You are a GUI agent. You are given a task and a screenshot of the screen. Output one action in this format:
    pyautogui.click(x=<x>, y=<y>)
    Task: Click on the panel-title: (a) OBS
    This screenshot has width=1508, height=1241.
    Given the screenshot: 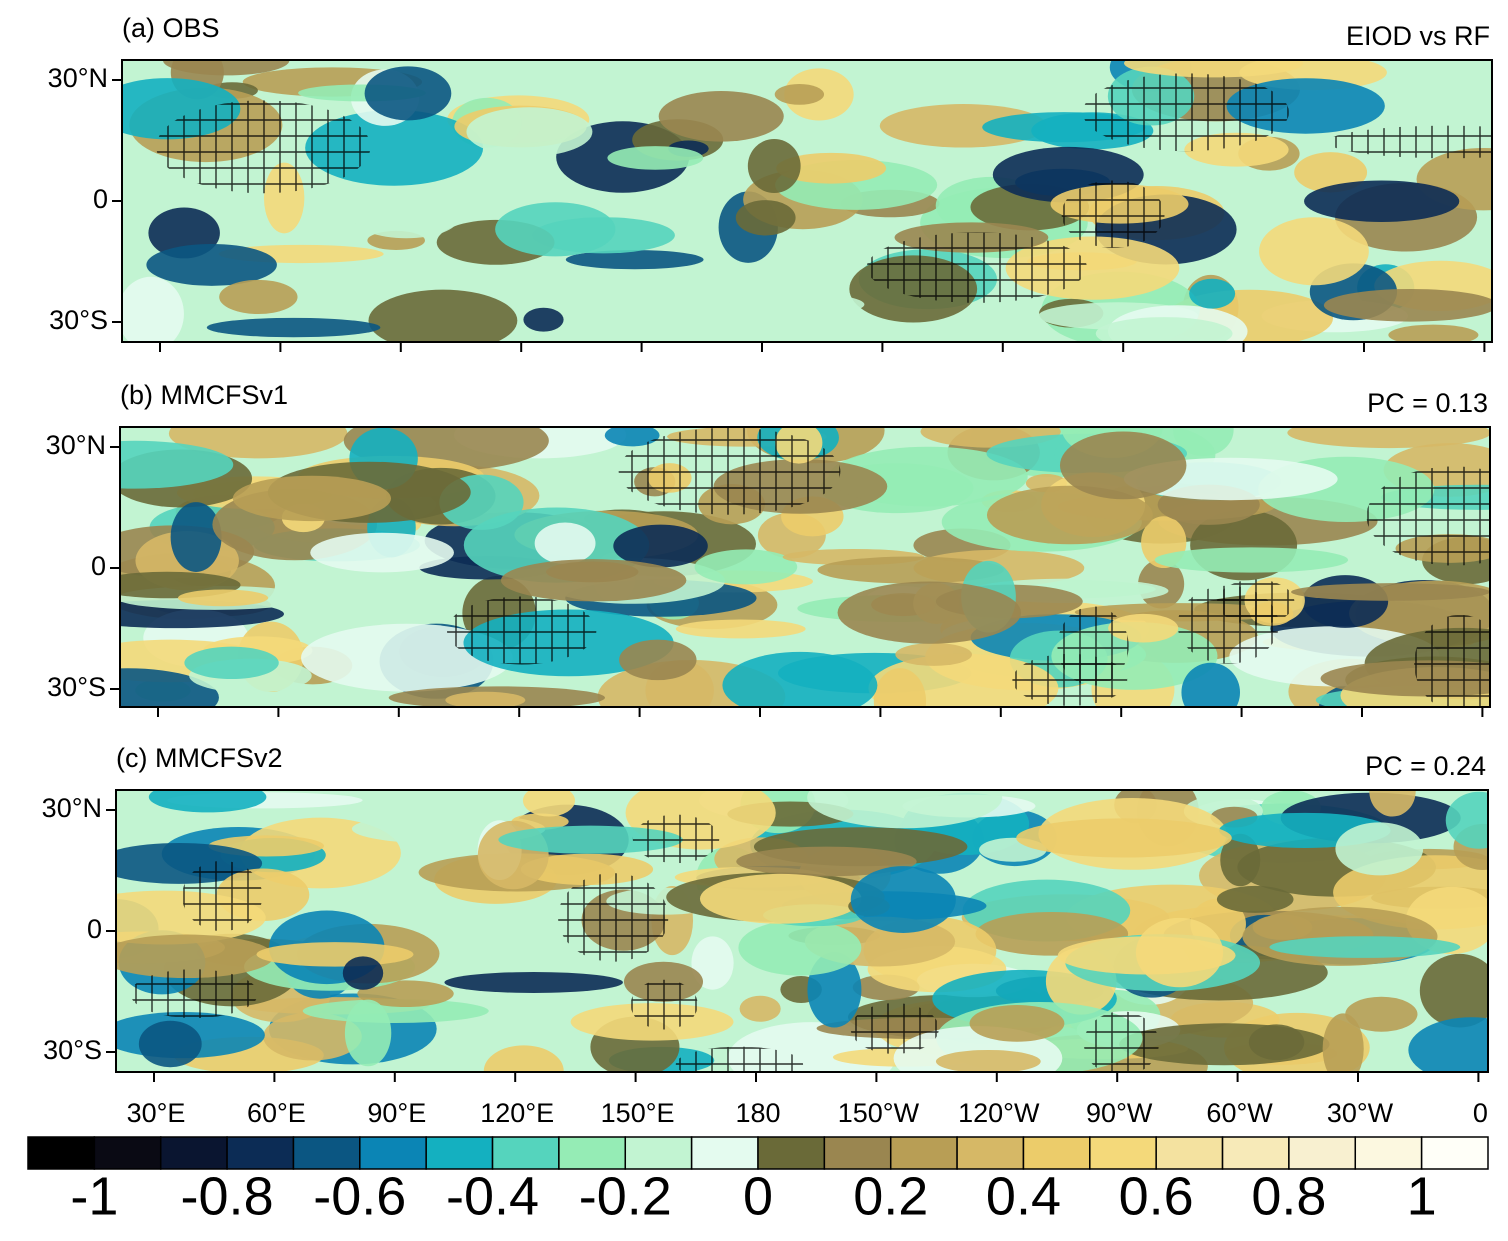 What is the action you would take?
    pyautogui.click(x=171, y=28)
    